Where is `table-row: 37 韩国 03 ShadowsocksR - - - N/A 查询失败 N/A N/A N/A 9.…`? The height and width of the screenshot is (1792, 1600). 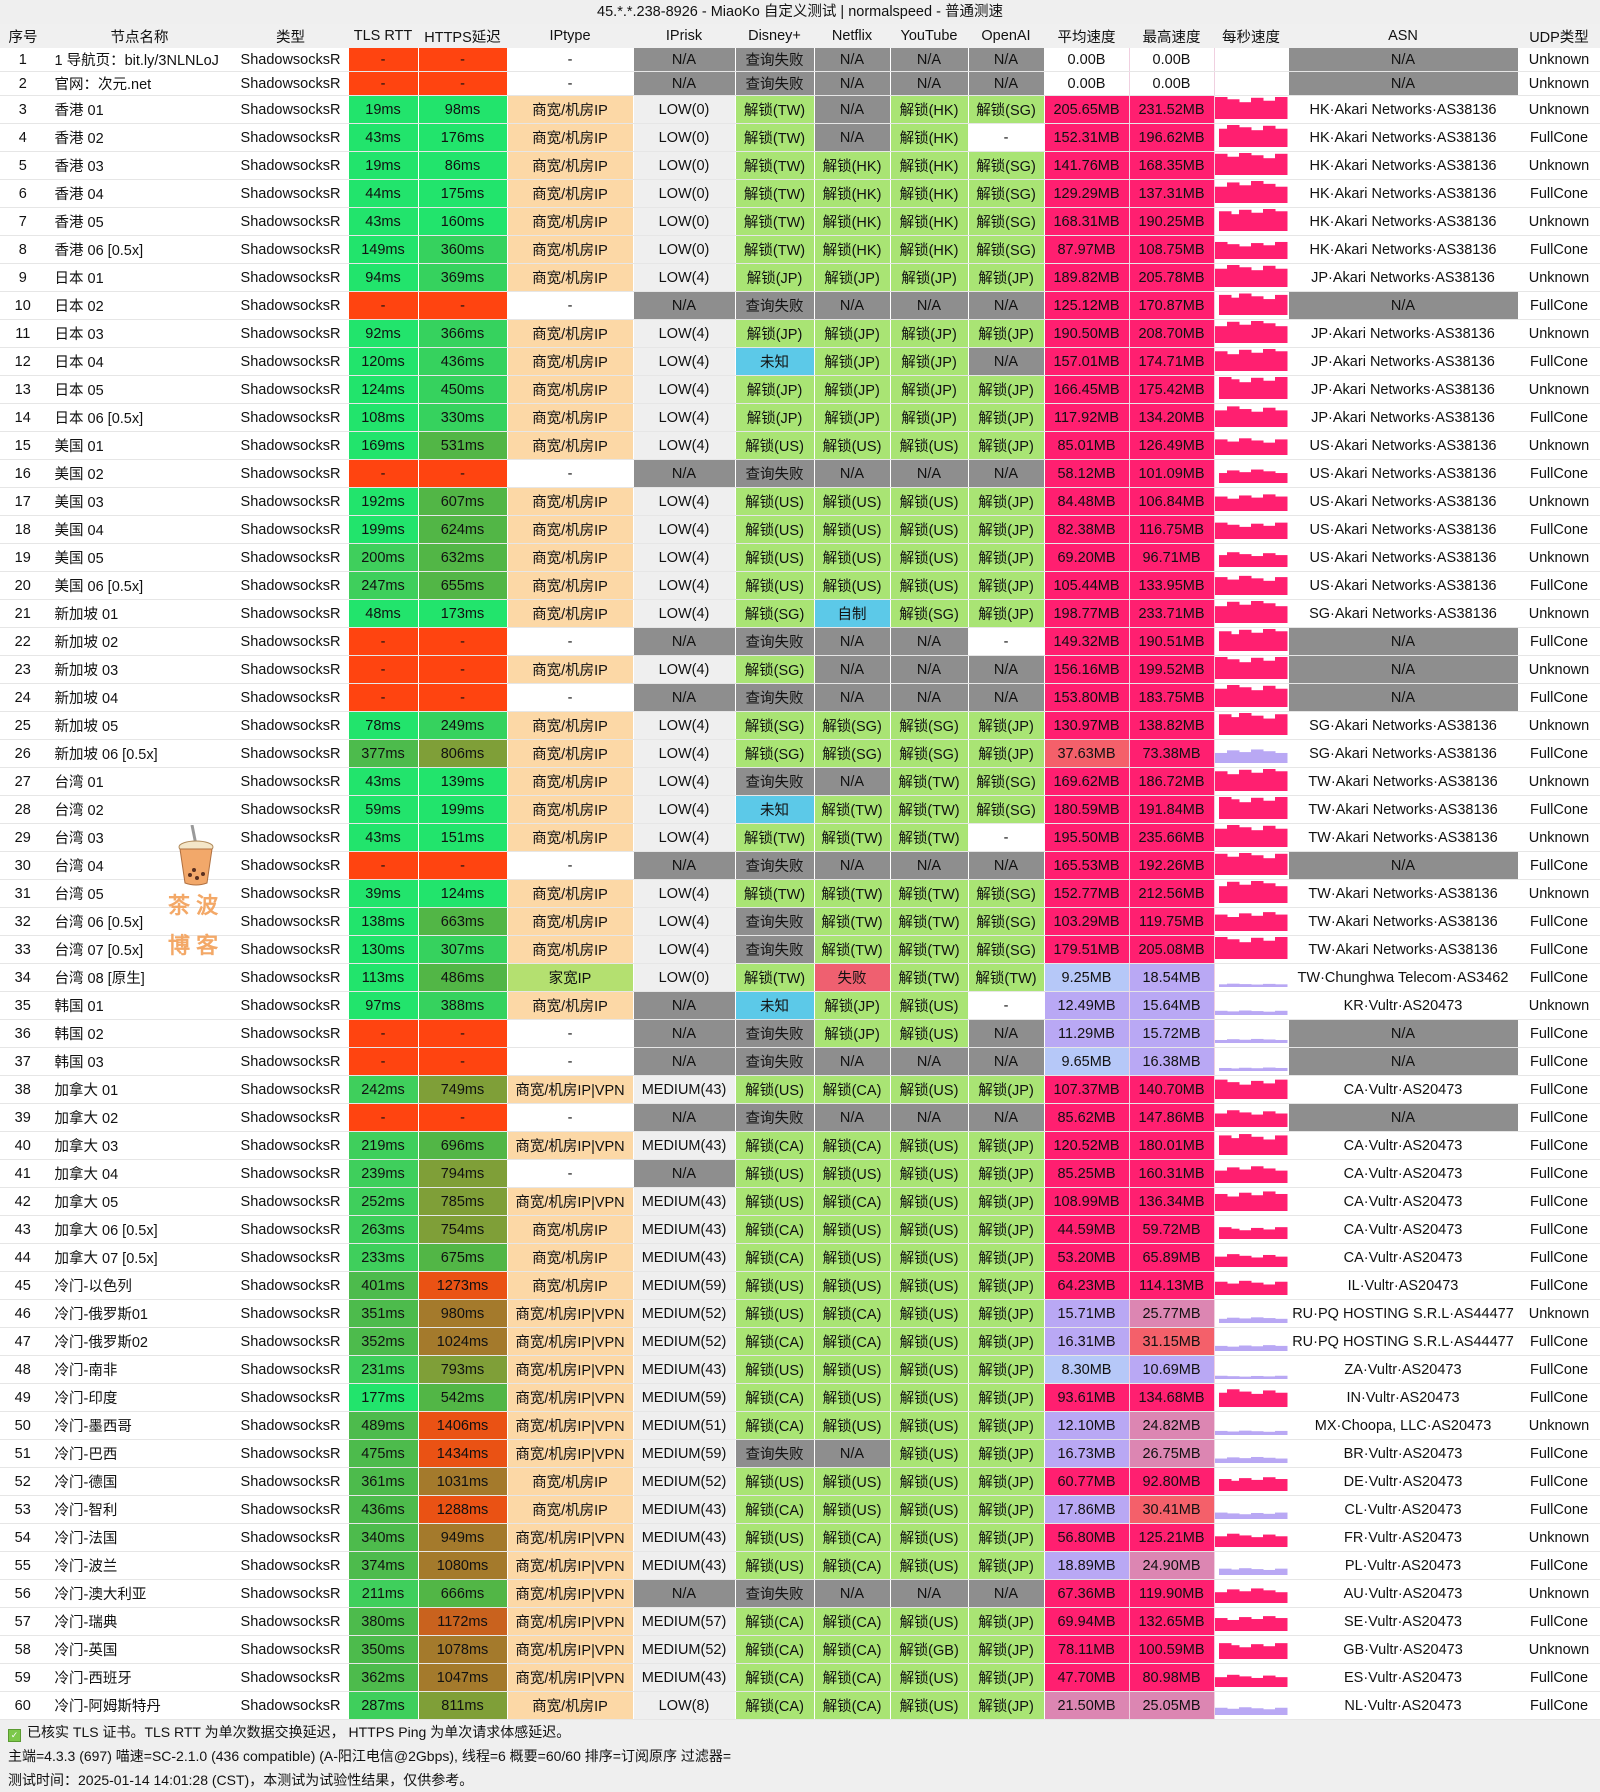 table-row: 37 韩国 03 ShadowsocksR - - - N/A 查询失败 N/A N/A N/A 9.… is located at coordinates (800, 1061).